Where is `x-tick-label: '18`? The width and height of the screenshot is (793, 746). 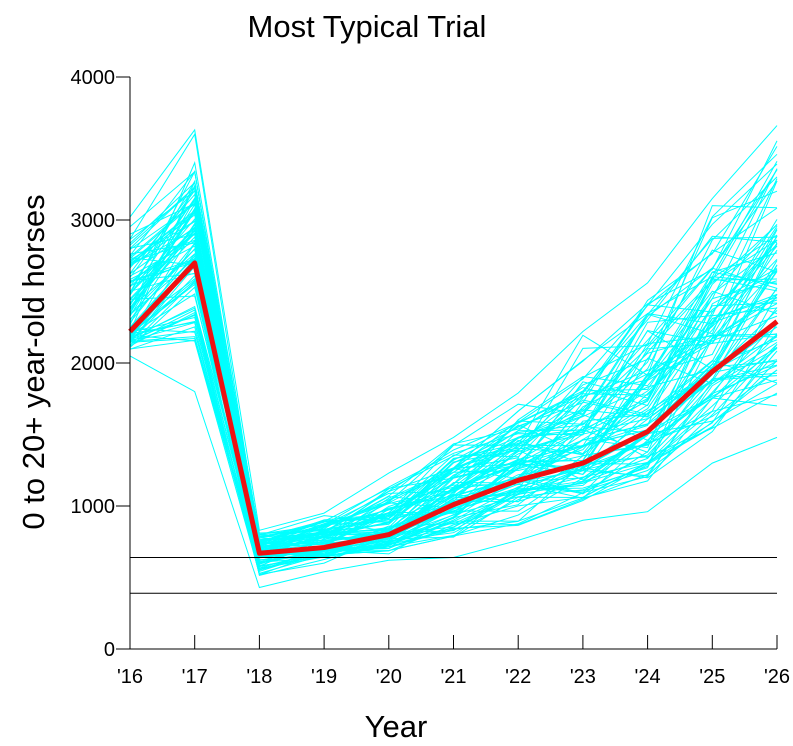
x-tick-label: '18 is located at coordinates (259, 677).